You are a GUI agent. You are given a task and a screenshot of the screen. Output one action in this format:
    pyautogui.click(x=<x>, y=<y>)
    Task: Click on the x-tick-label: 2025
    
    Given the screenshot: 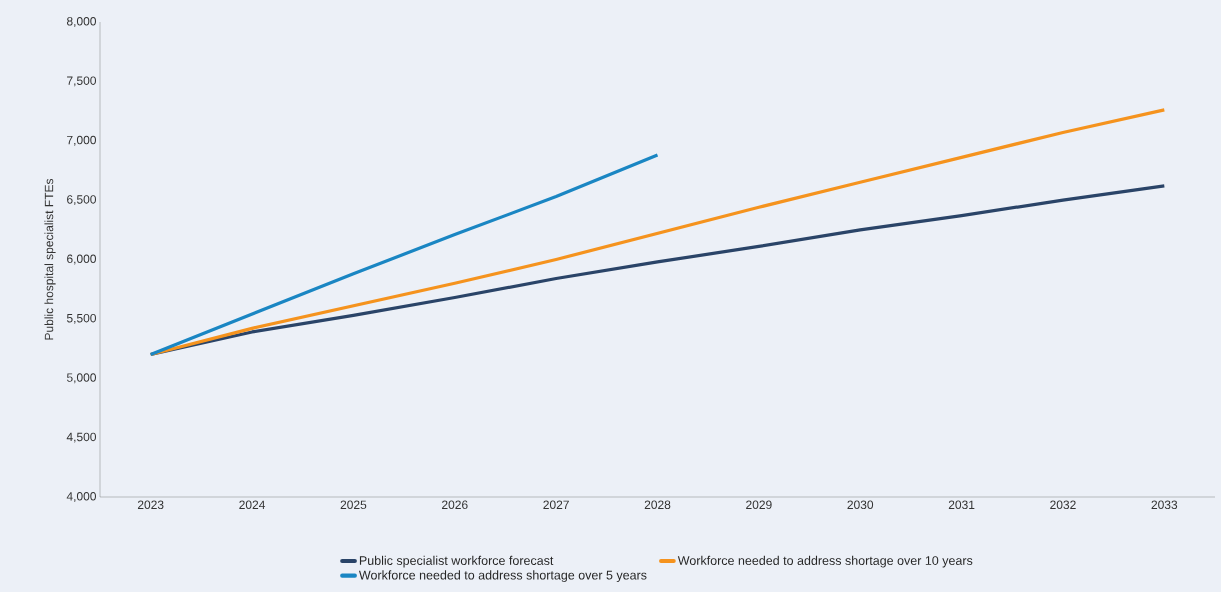 What is the action you would take?
    pyautogui.click(x=353, y=505)
    